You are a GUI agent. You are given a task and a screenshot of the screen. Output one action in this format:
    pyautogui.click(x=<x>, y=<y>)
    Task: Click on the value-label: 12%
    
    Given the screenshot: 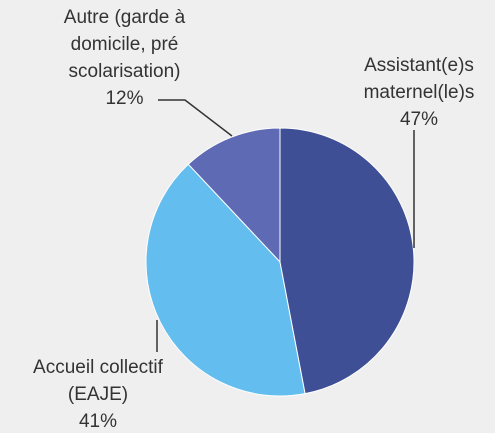 What is the action you would take?
    pyautogui.click(x=124, y=98)
    